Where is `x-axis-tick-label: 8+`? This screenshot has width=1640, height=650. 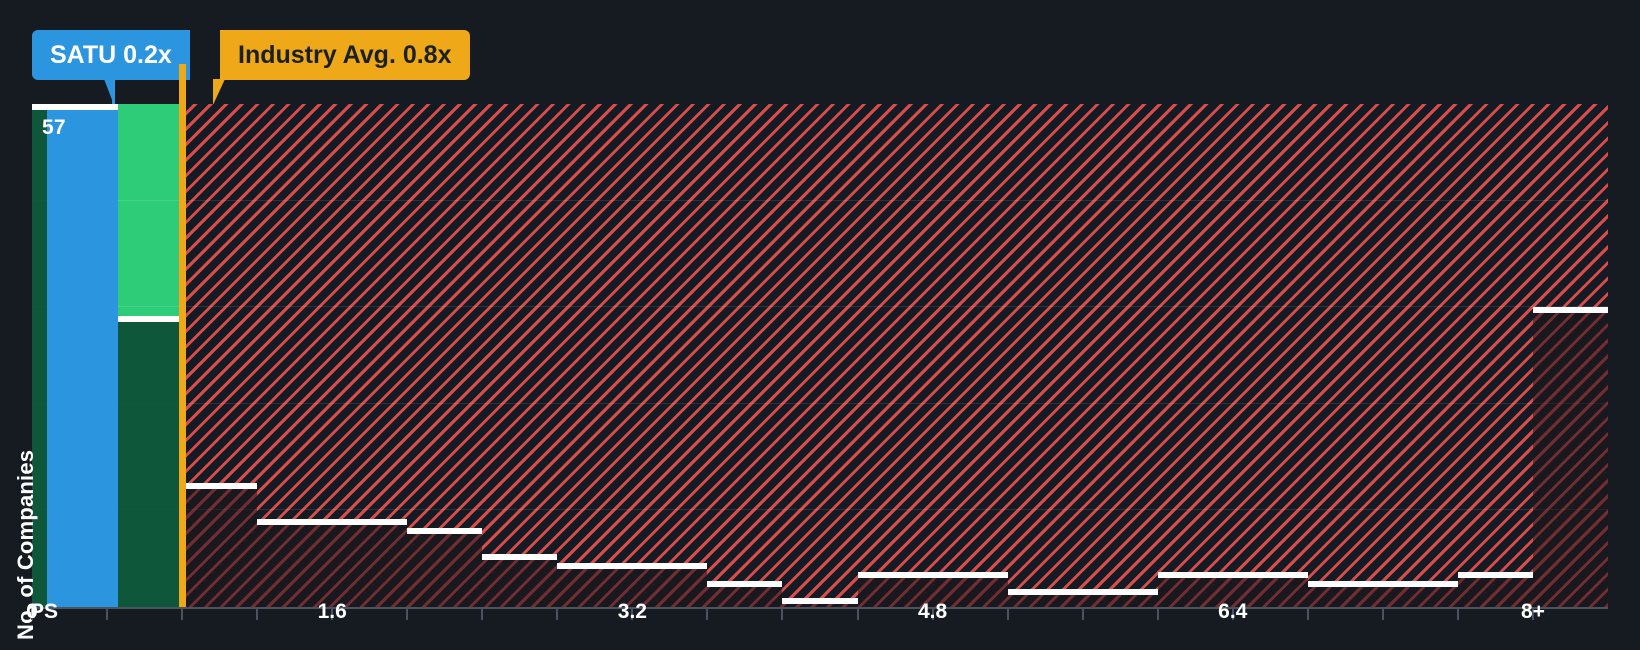 x-axis-tick-label: 8+ is located at coordinates (1532, 611).